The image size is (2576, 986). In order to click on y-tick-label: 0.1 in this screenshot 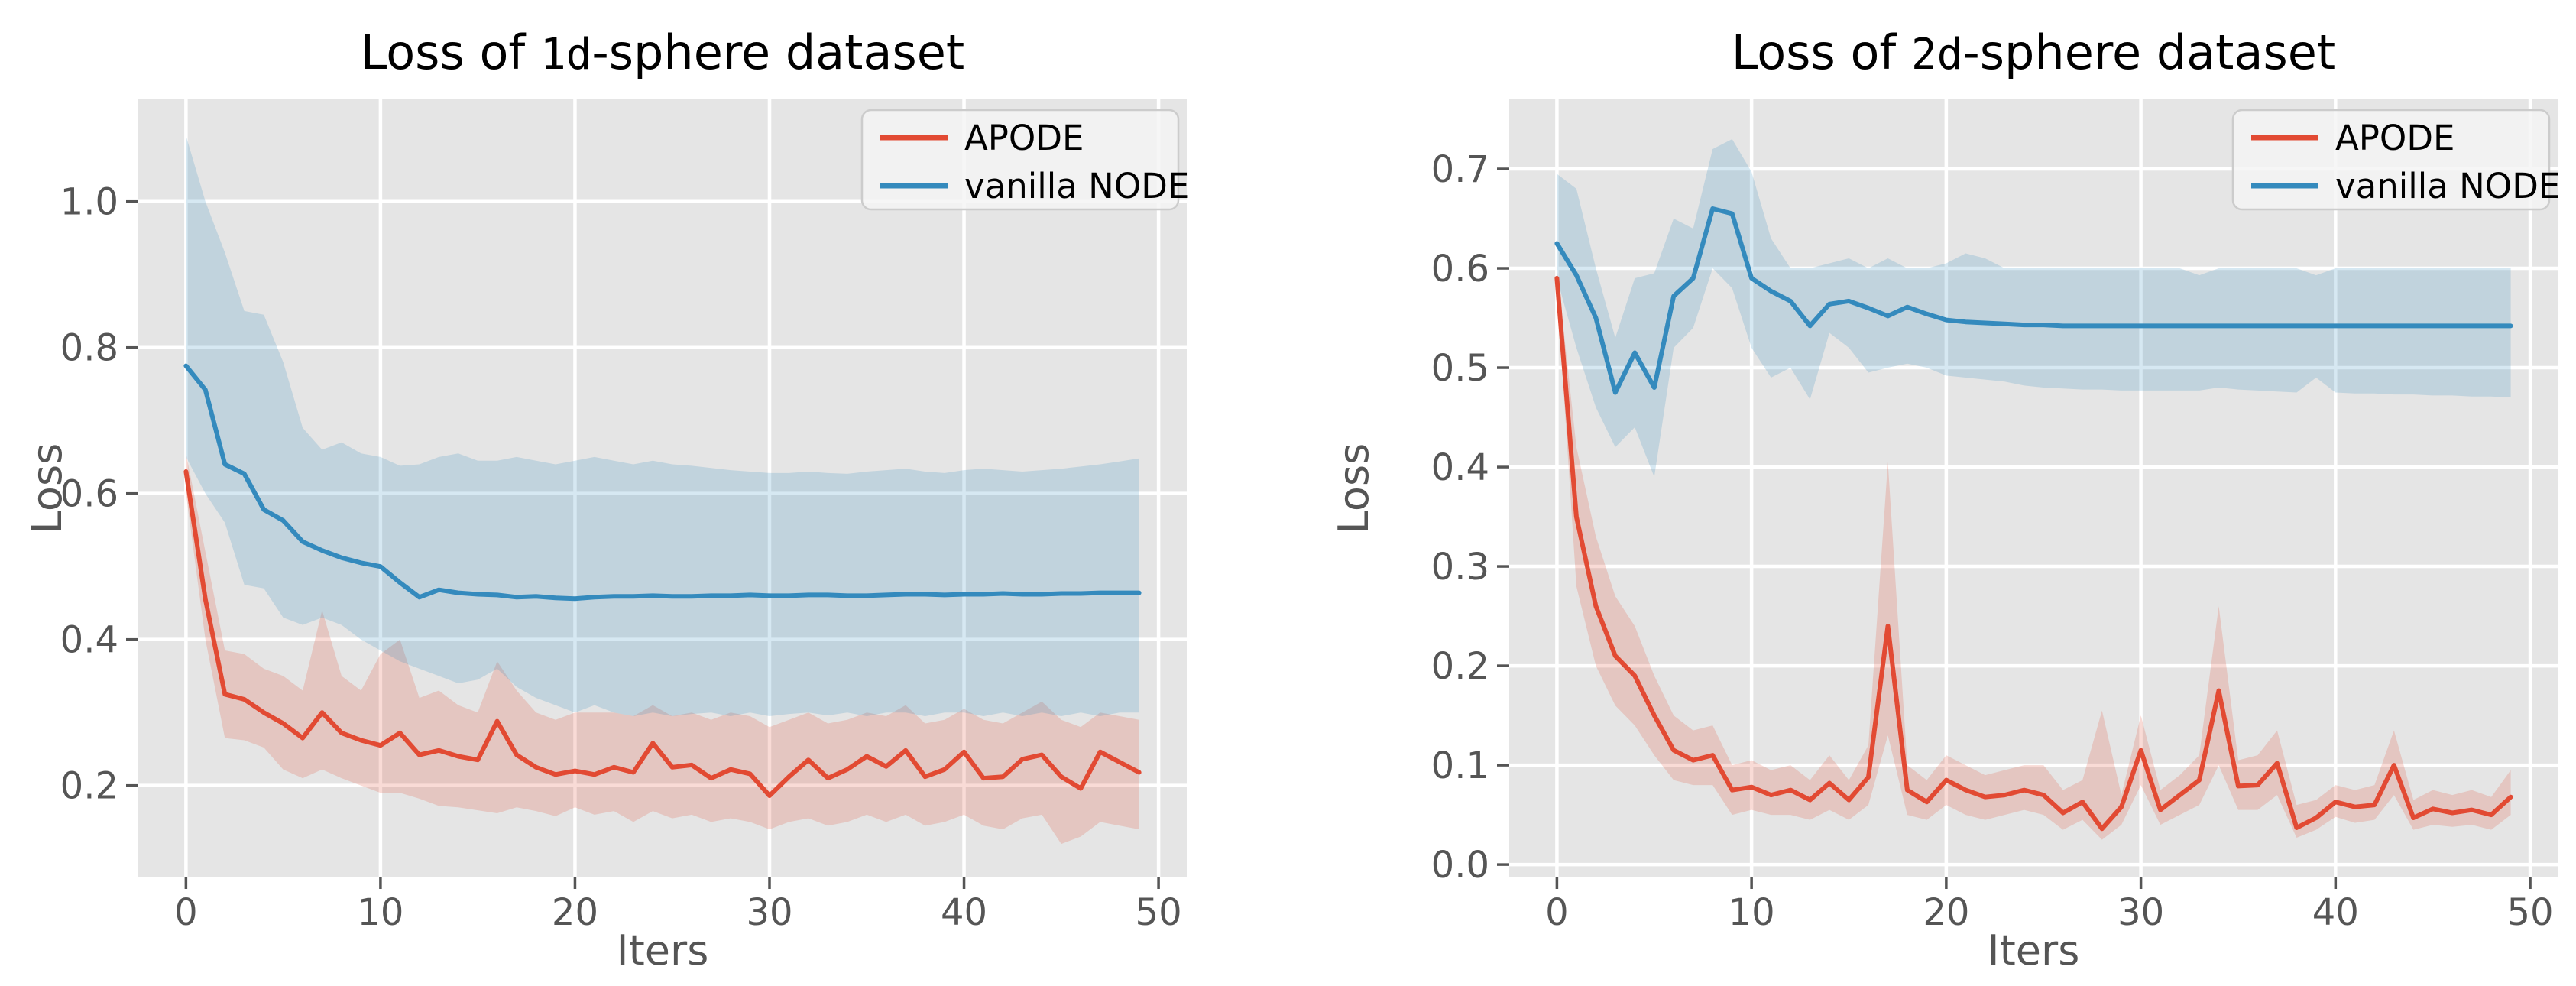, I will do `click(1460, 766)`.